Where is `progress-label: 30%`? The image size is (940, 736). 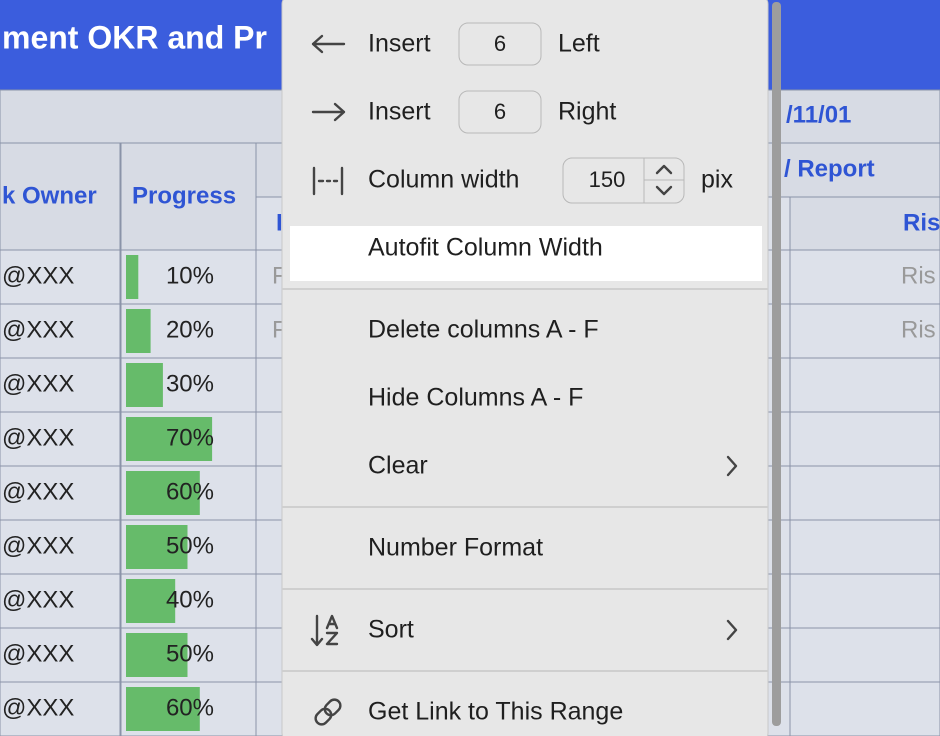 progress-label: 30% is located at coordinates (190, 383).